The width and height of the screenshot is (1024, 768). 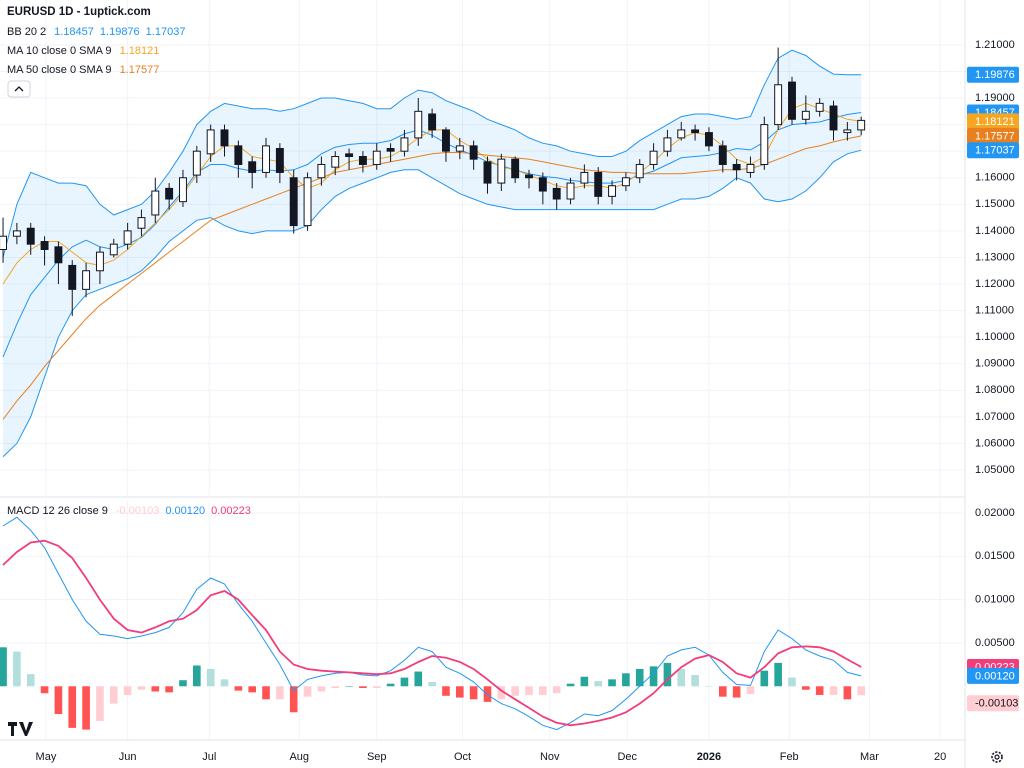 What do you see at coordinates (74, 32) in the screenshot?
I see `legend-value: 1.18457` at bounding box center [74, 32].